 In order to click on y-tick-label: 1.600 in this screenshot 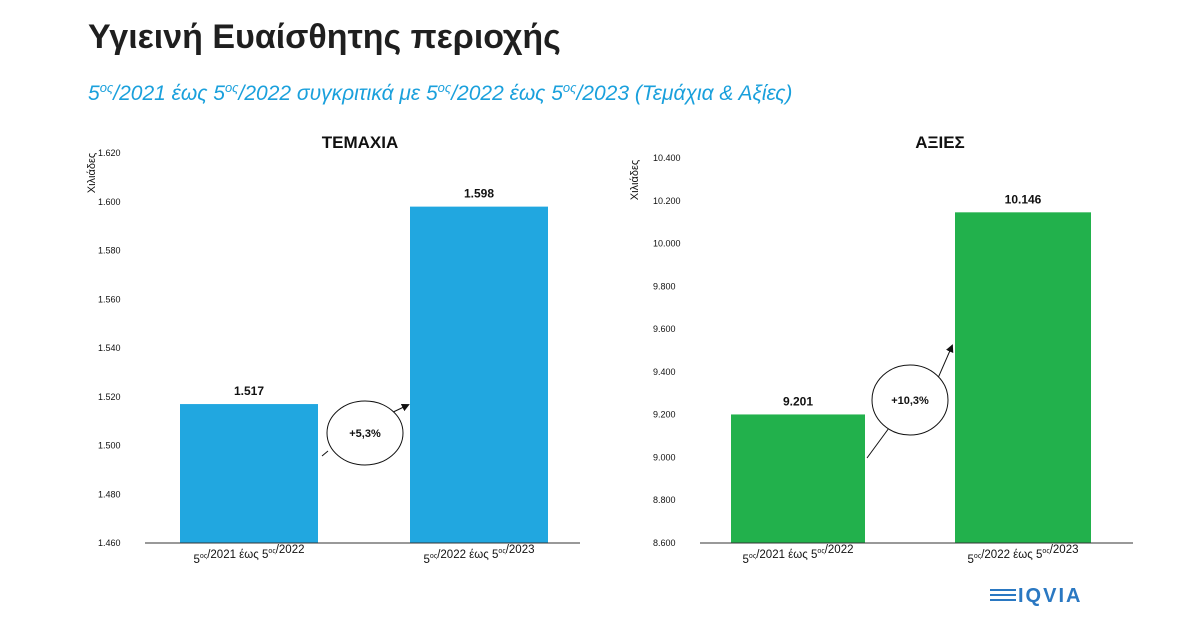, I will do `click(109, 202)`.